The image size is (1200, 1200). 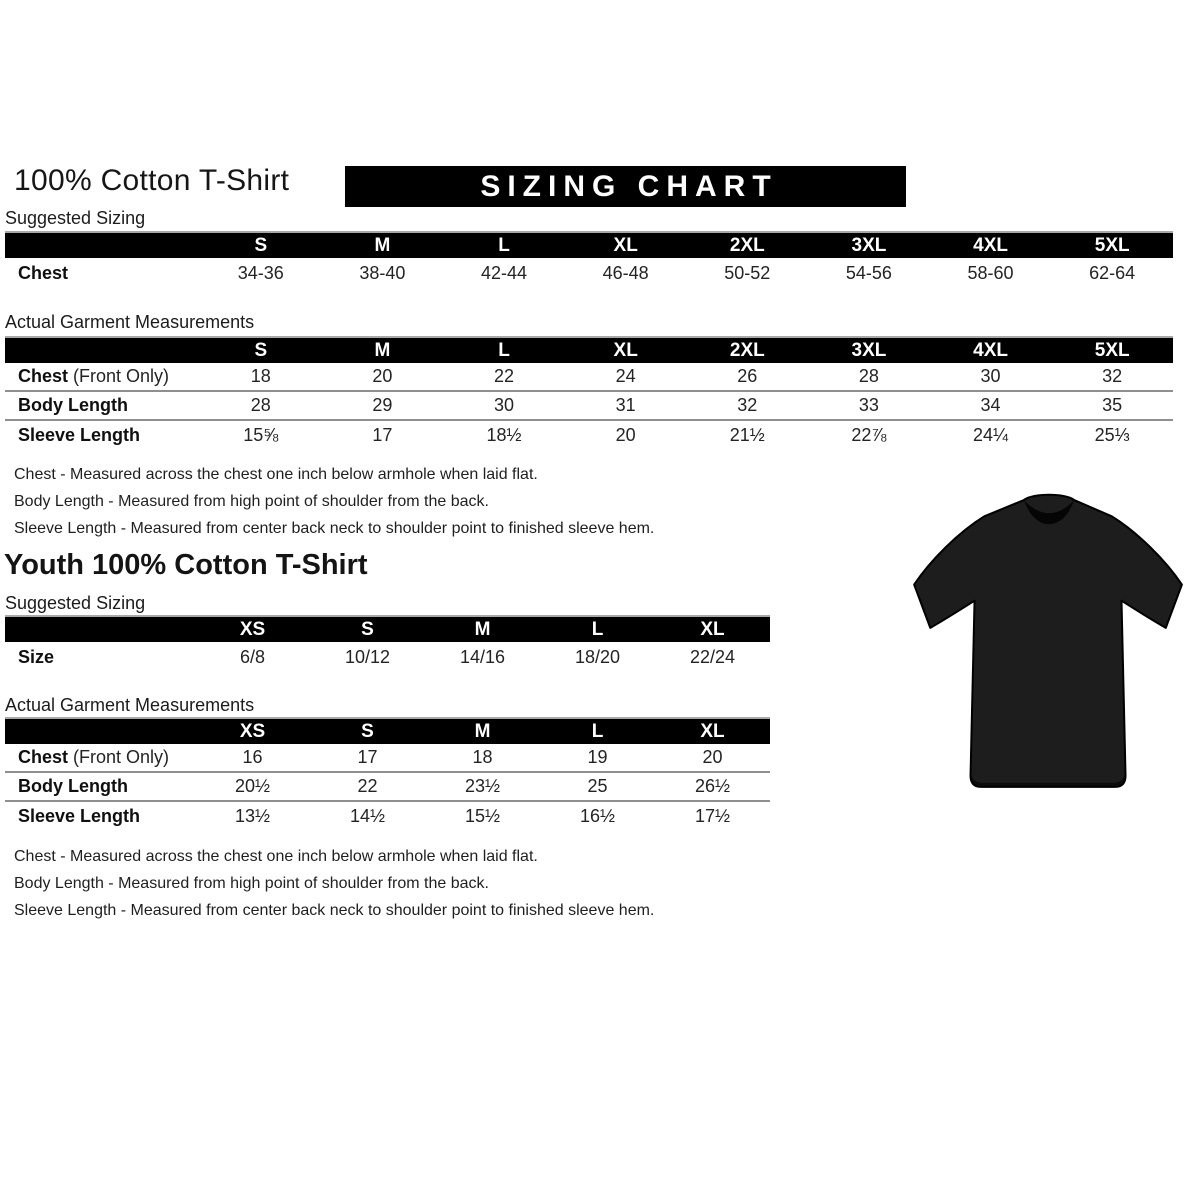 I want to click on table-cell: 18/20, so click(x=597, y=657).